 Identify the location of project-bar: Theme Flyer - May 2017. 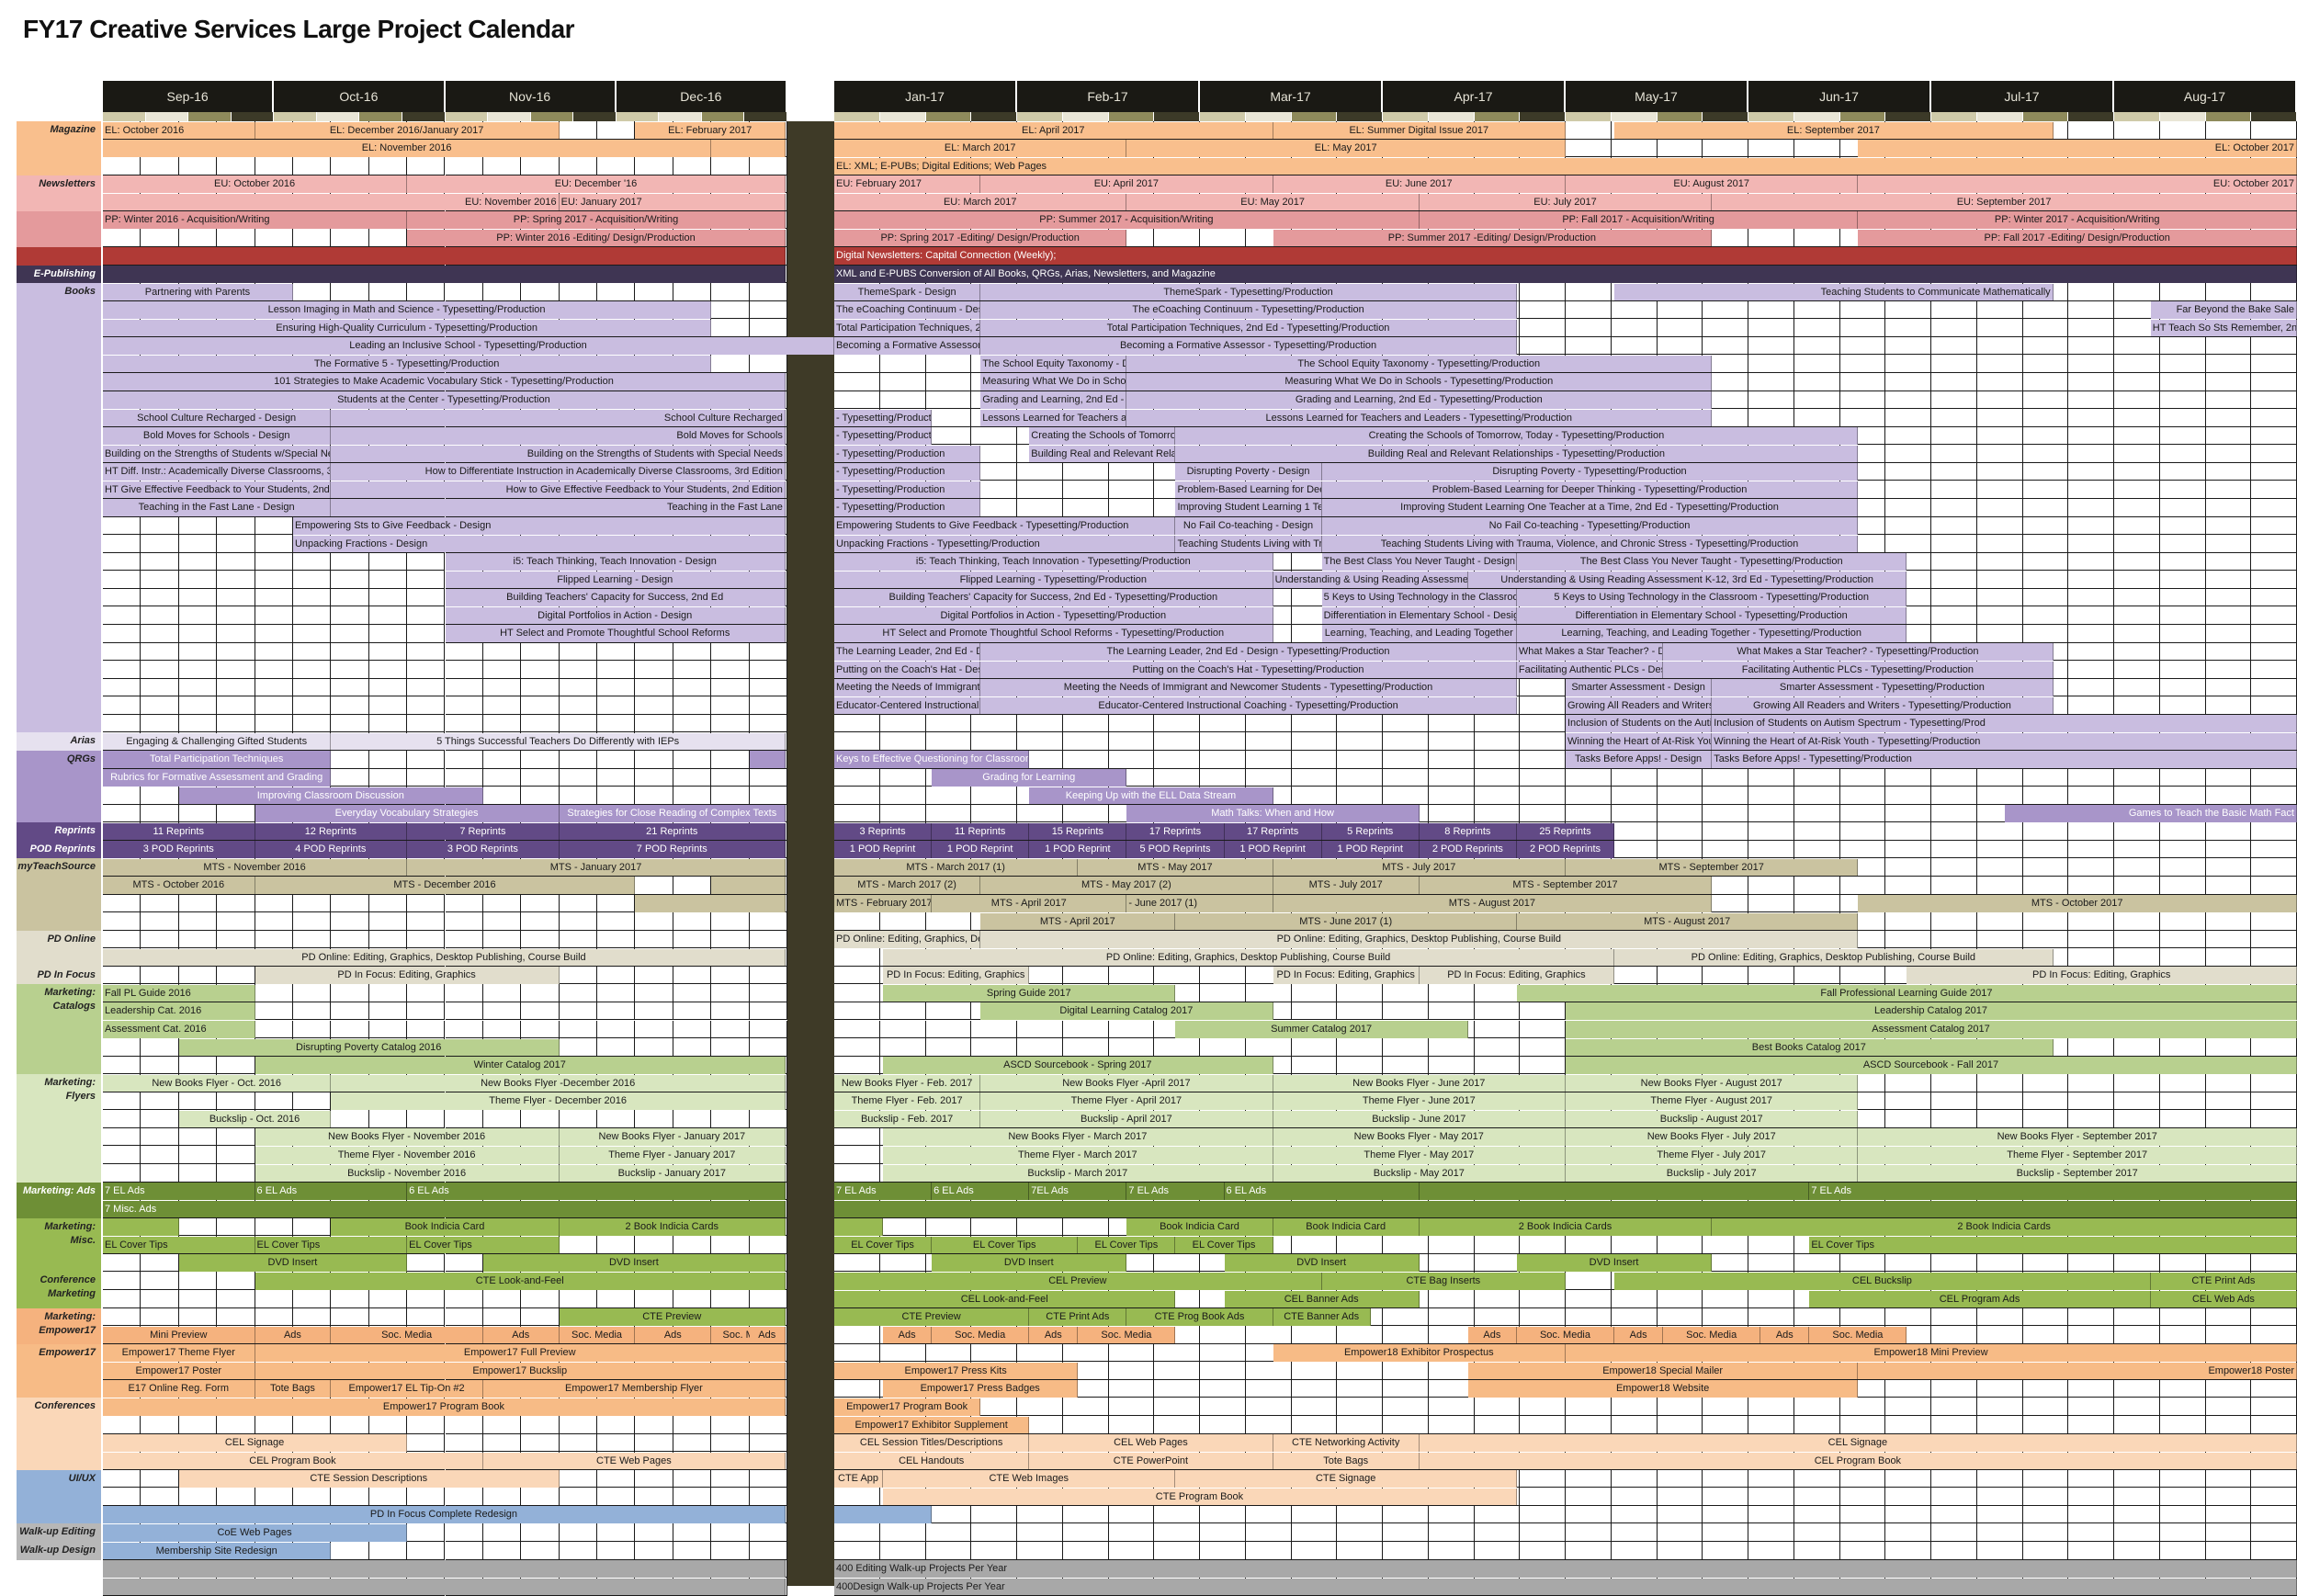
(1419, 1155).